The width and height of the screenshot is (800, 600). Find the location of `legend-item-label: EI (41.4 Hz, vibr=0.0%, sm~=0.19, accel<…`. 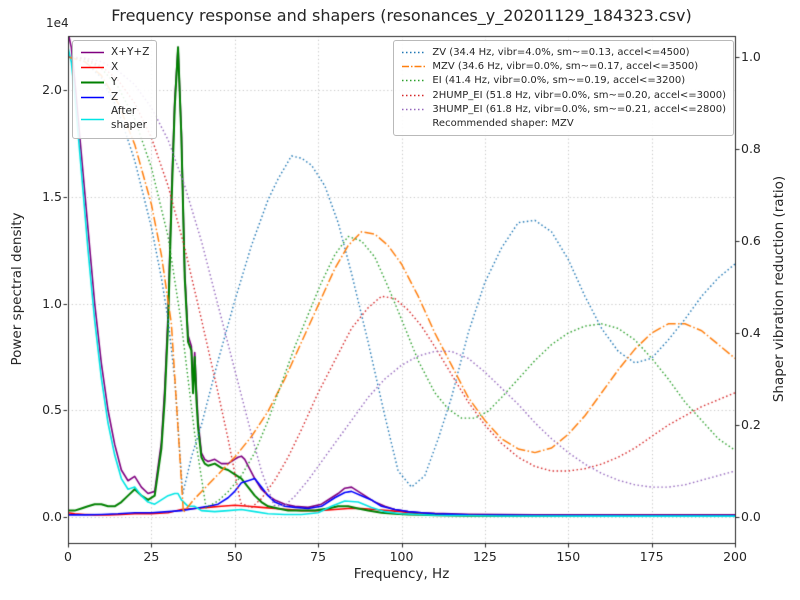

legend-item-label: EI (41.4 Hz, vibr=0.0%, sm~=0.19, accel<… is located at coordinates (559, 81).